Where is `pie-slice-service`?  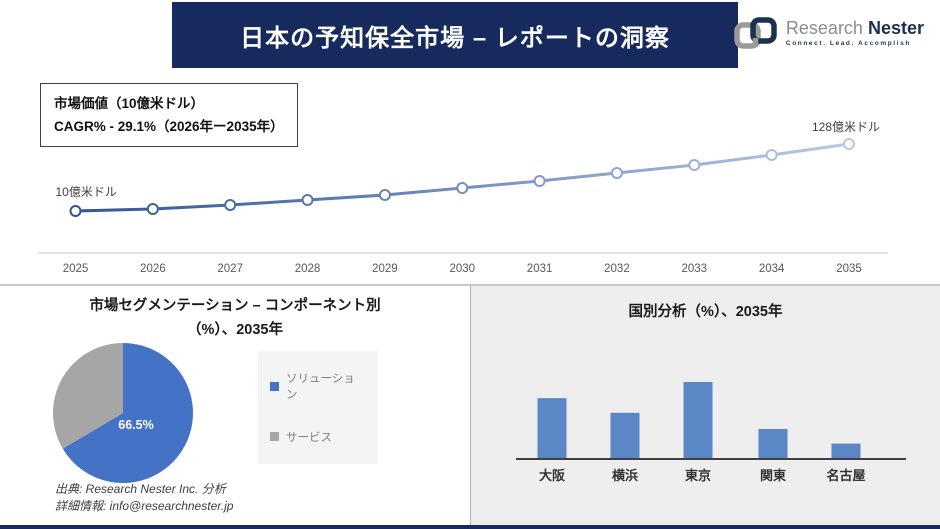
pie-slice-service is located at coordinates (88, 396).